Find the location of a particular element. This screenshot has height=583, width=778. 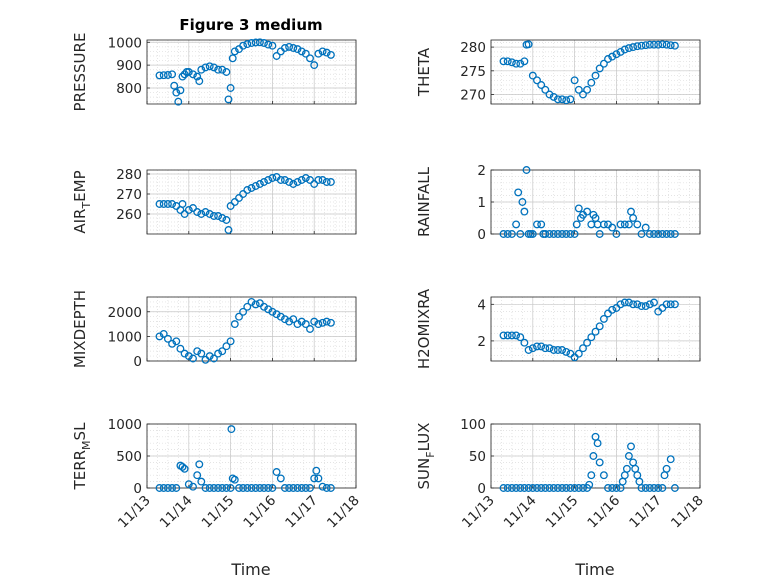

y-tick-label: 2000 is located at coordinates (125, 313).